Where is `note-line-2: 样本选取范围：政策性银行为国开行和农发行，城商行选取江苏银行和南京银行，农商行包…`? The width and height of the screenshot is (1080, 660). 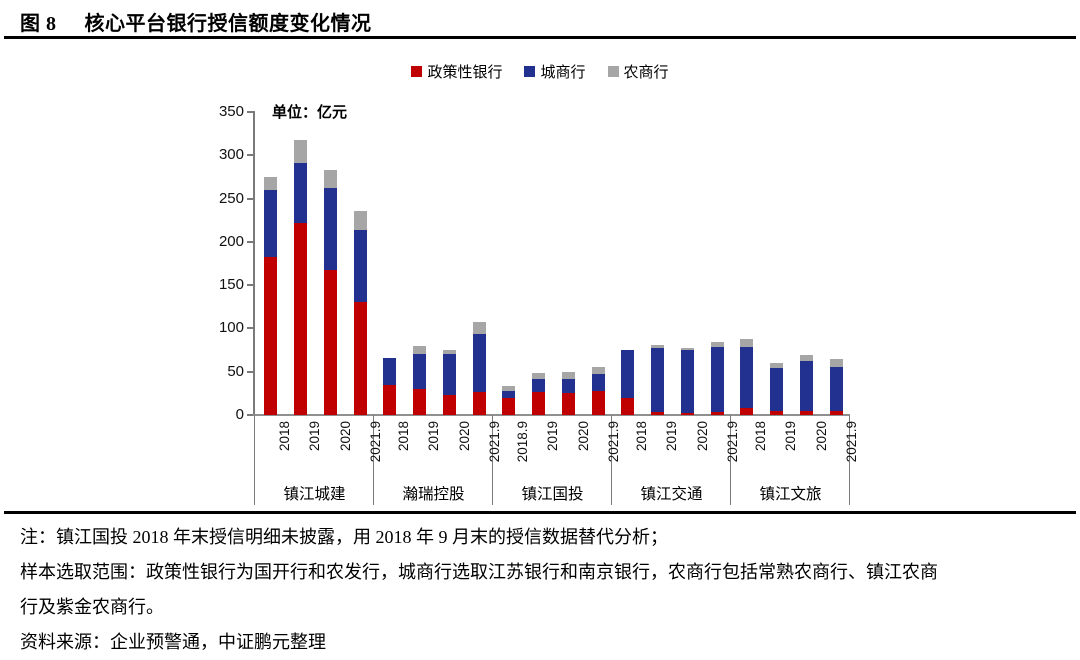
note-line-2: 样本选取范围：政策性银行为国开行和农发行，城商行选取江苏银行和南京银行，农商行包… is located at coordinates (479, 572).